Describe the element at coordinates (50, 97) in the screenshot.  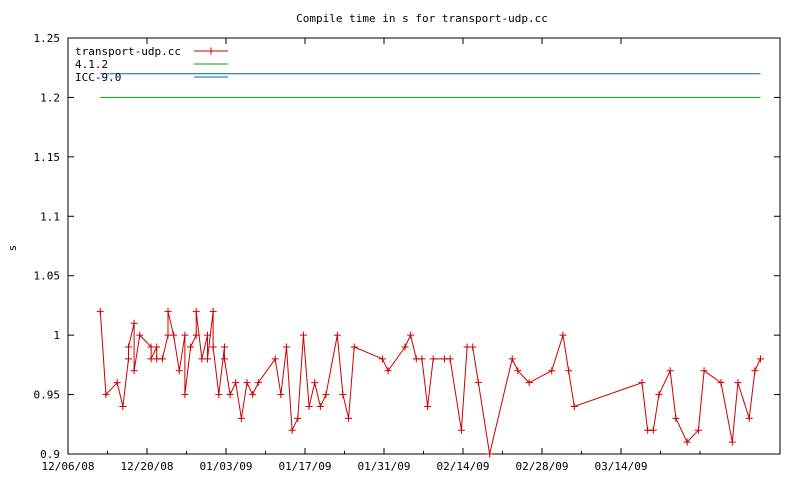
I see `y-tick-label: 1.2` at that location.